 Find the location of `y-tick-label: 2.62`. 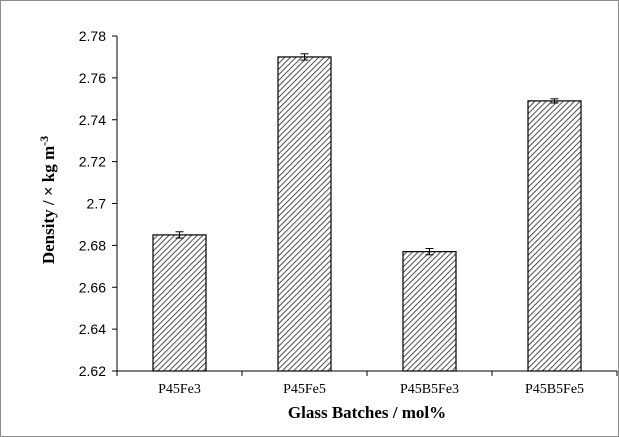

y-tick-label: 2.62 is located at coordinates (92, 371).